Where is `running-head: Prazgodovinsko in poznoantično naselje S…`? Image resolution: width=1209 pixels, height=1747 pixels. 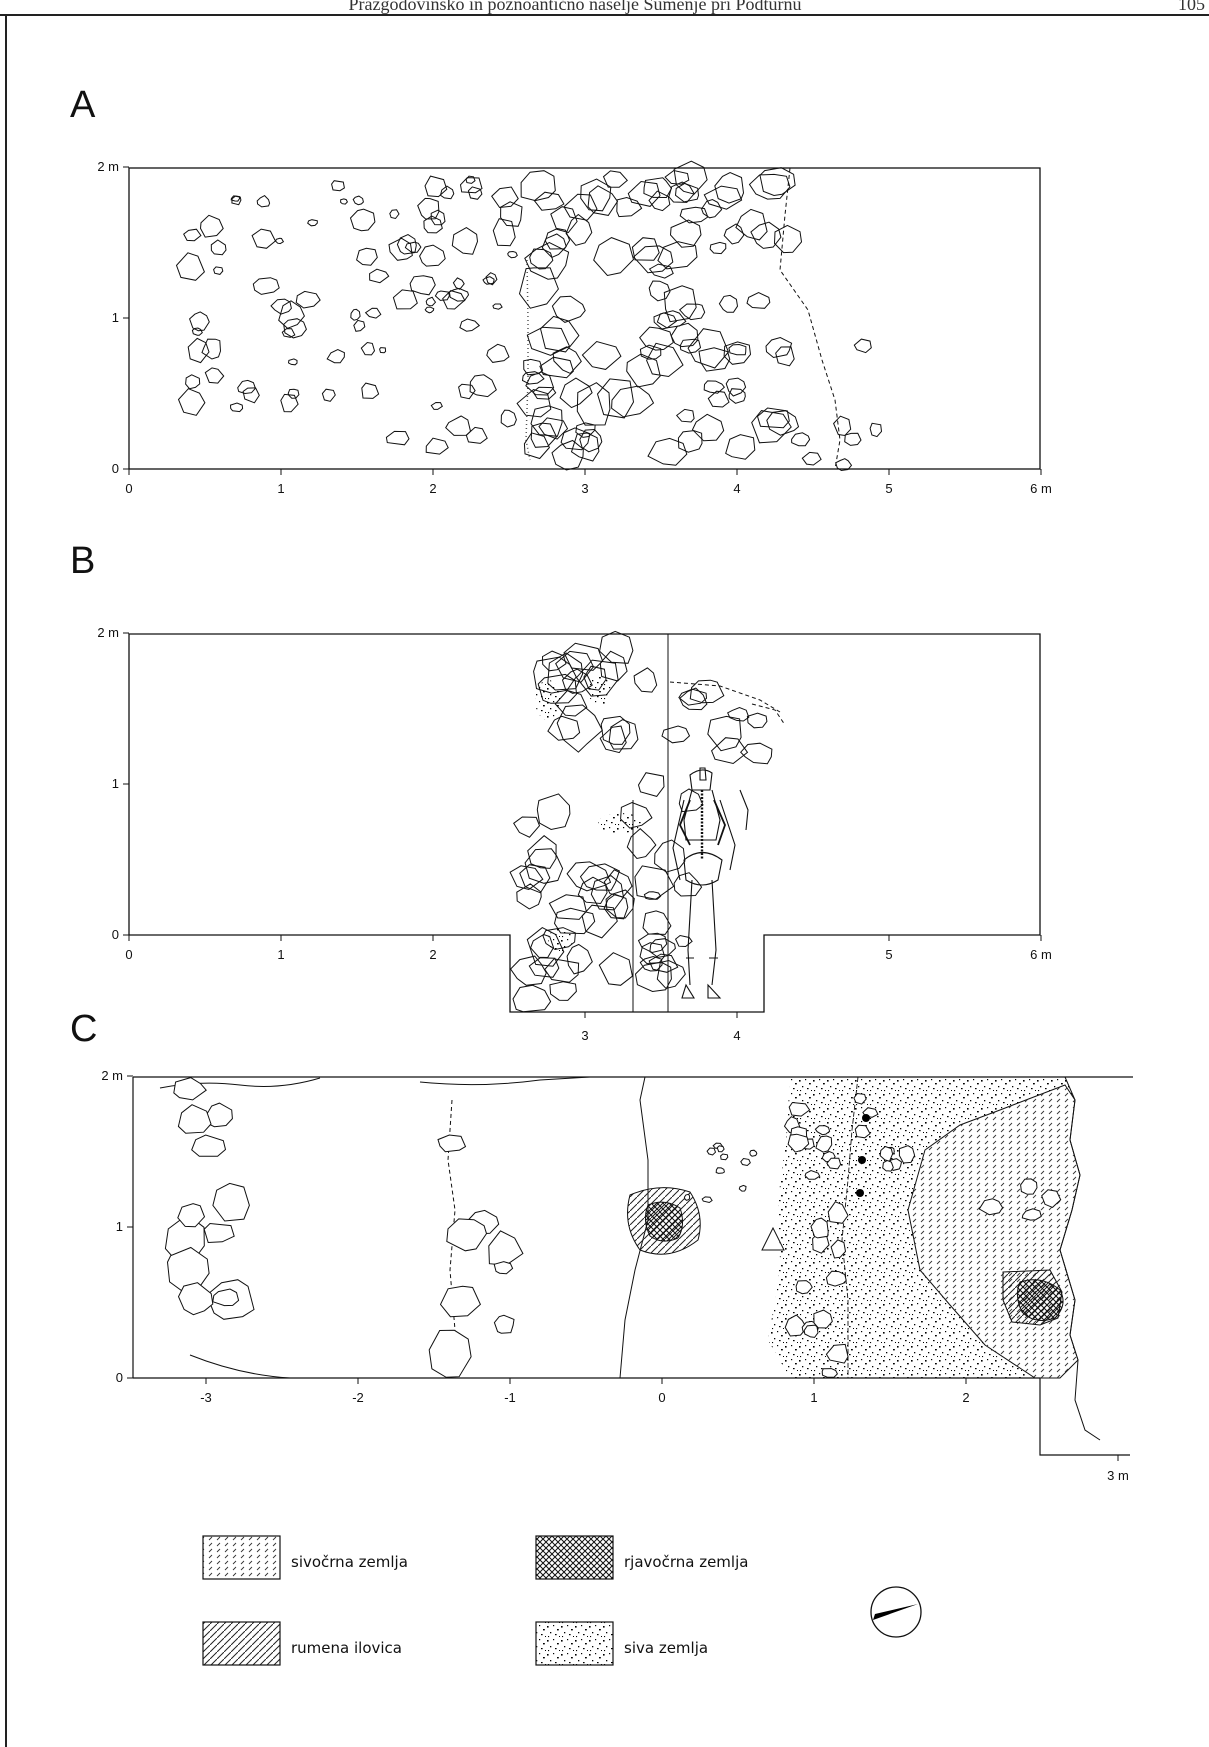
running-head: Prazgodovinsko in poznoantično naselje S… is located at coordinates (575, 7).